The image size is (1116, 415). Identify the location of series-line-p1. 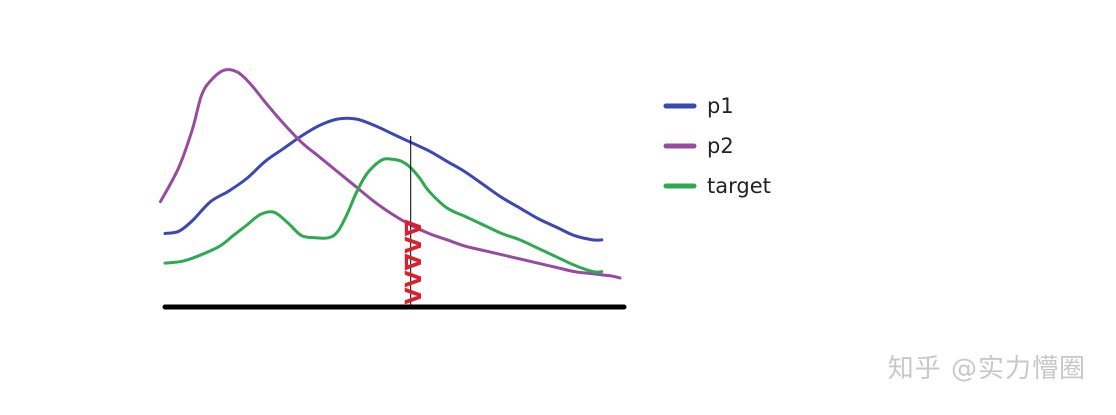
(383, 179).